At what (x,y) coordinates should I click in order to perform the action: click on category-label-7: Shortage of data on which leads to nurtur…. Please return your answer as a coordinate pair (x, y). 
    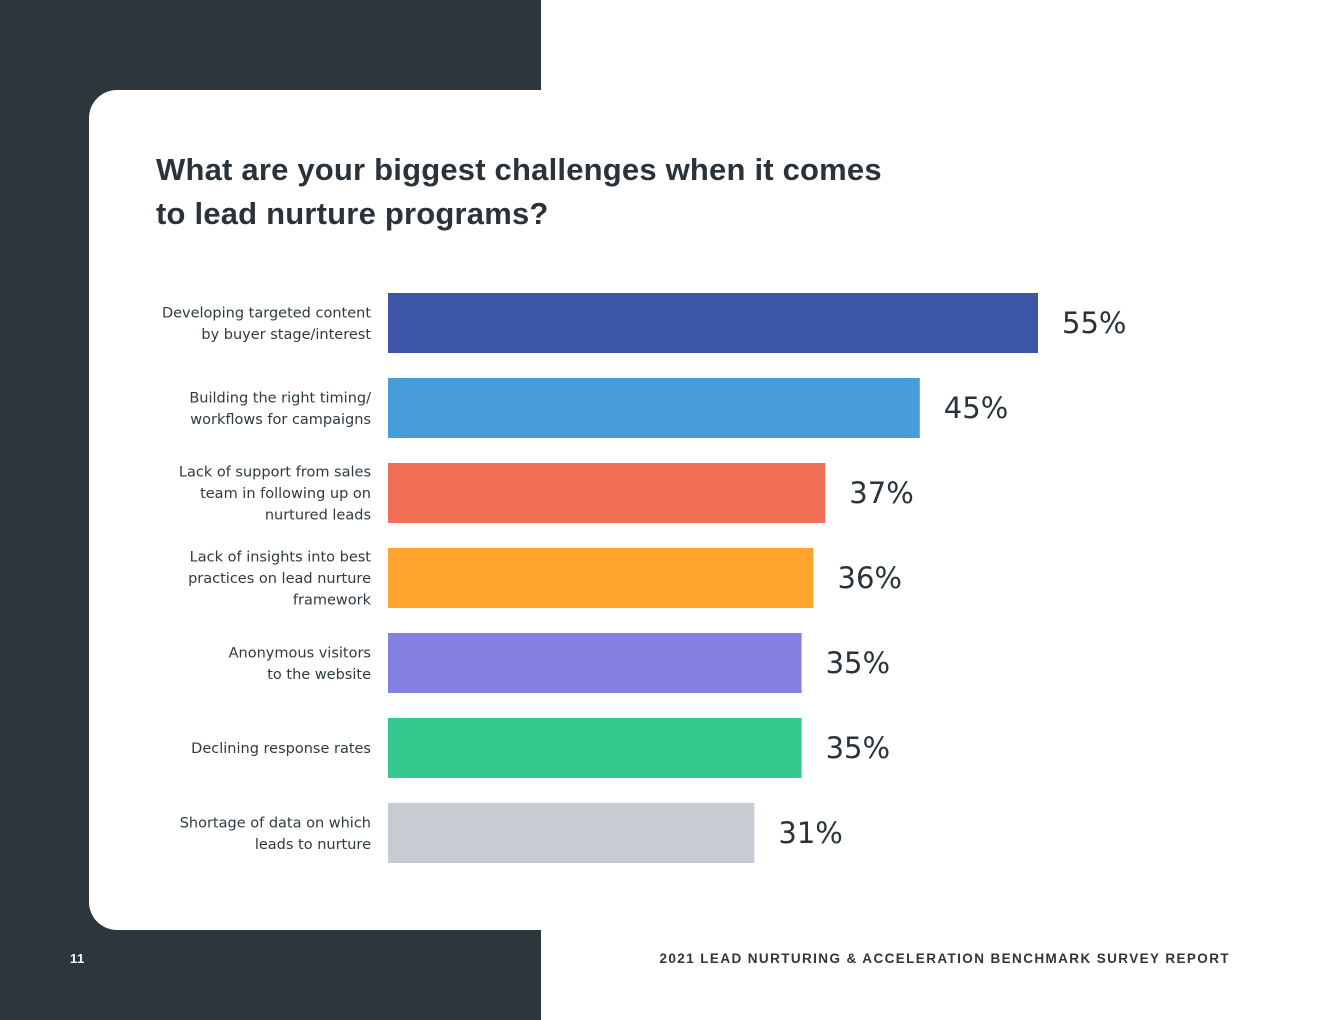
    Looking at the image, I should click on (275, 834).